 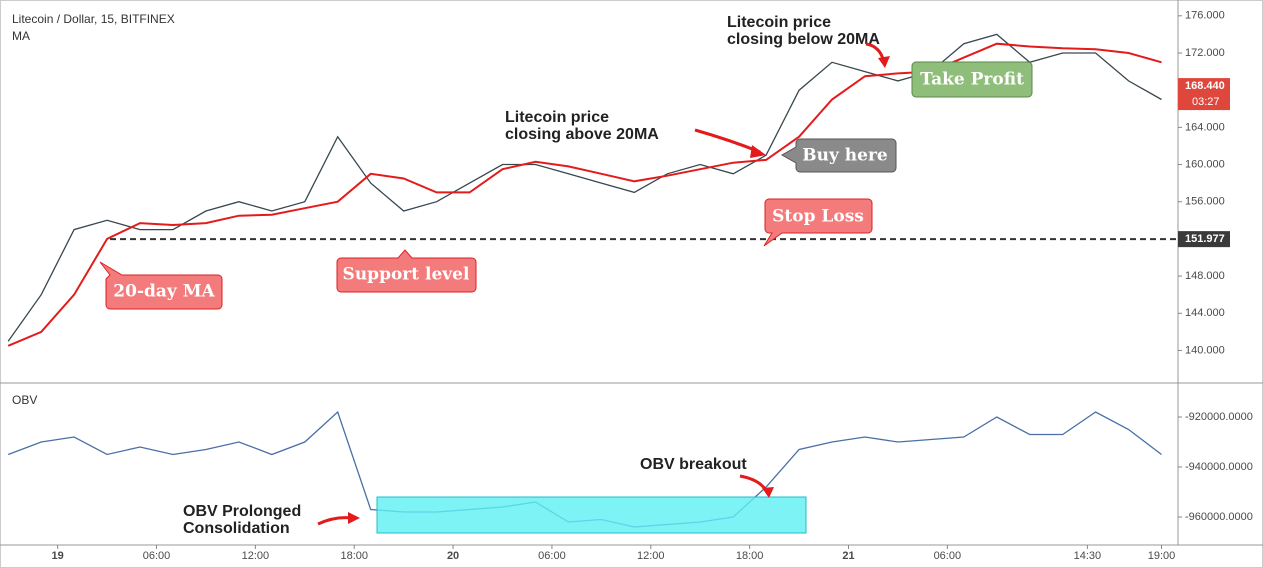 What do you see at coordinates (1205, 350) in the screenshot?
I see `y-tick-label: 140.000` at bounding box center [1205, 350].